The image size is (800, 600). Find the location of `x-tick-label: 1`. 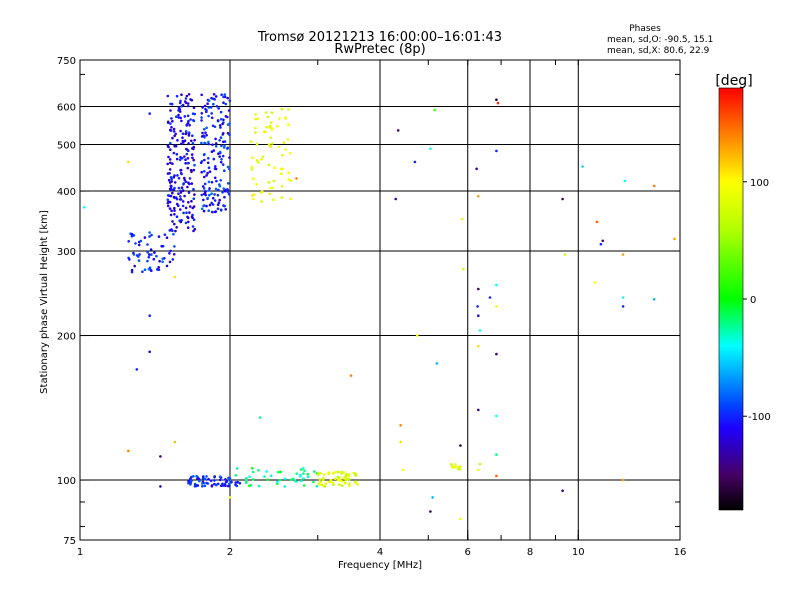

x-tick-label: 1 is located at coordinates (80, 552).